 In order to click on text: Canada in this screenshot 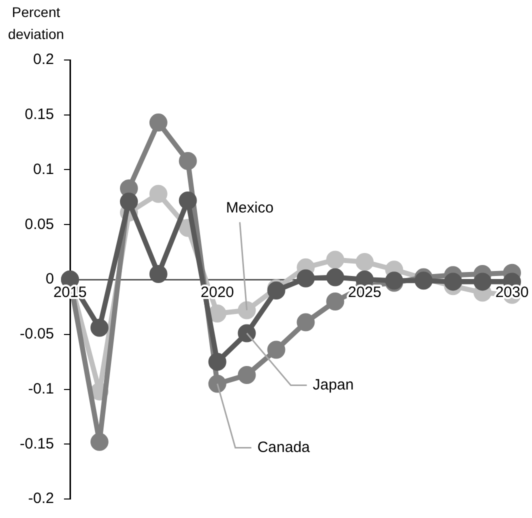, I will do `click(284, 447)`.